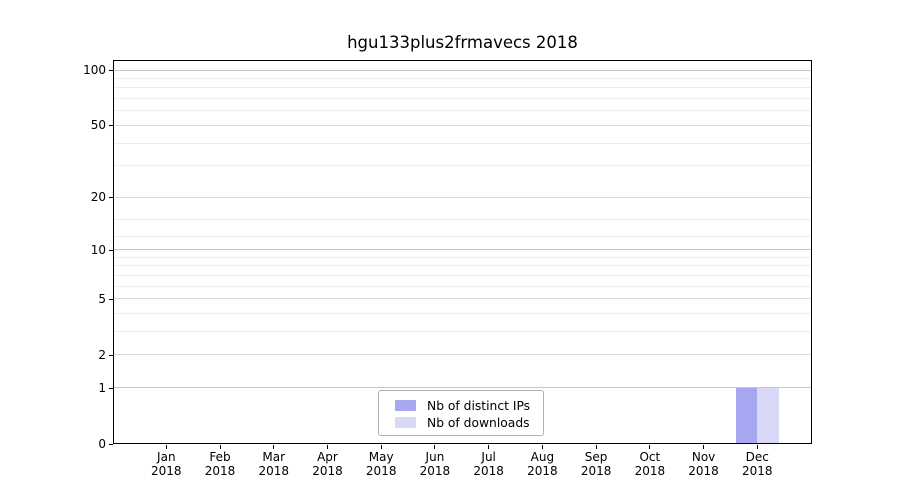 This screenshot has width=900, height=500. Describe the element at coordinates (542, 457) in the screenshot. I see `month-label: Aug` at that location.